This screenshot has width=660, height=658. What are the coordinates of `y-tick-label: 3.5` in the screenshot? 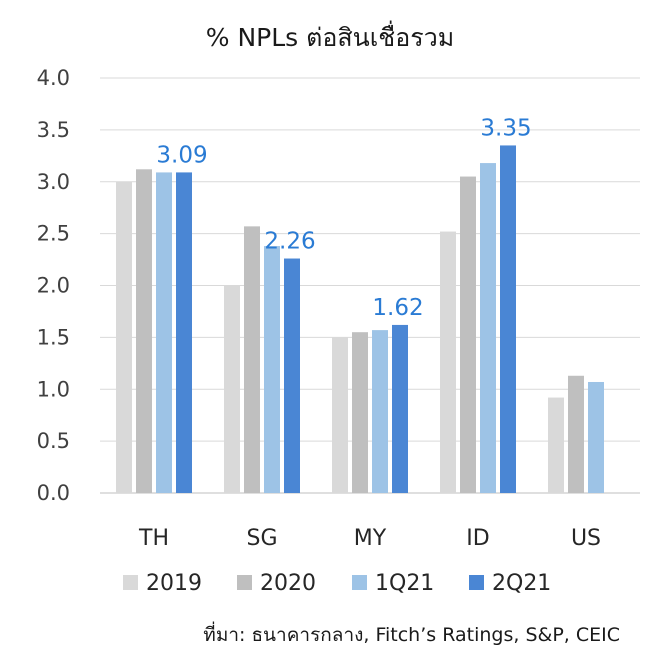 It's located at (53, 130).